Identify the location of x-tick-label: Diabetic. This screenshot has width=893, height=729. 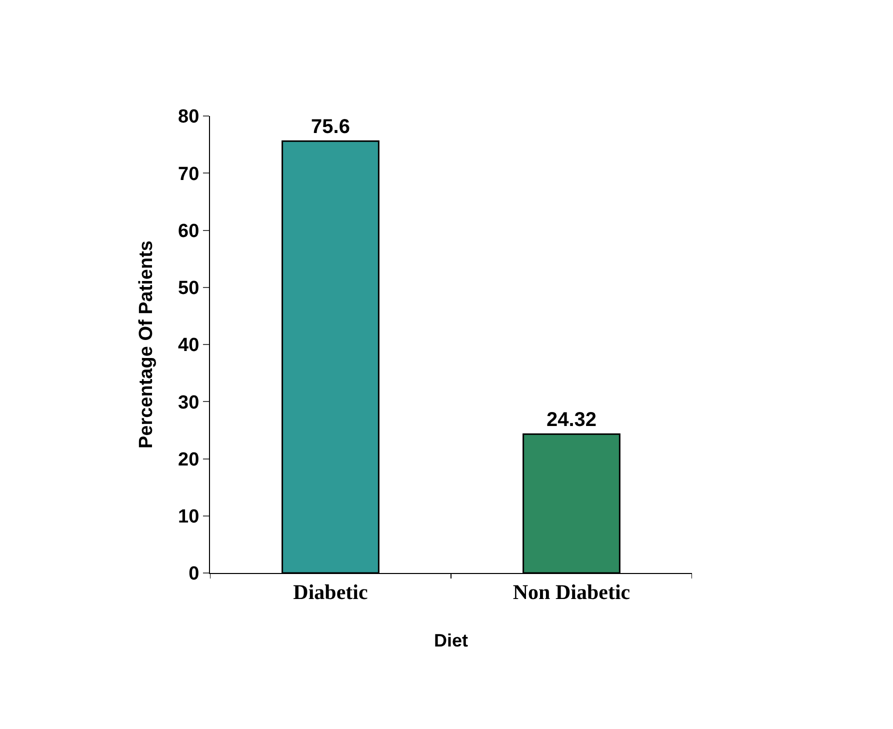
(330, 592).